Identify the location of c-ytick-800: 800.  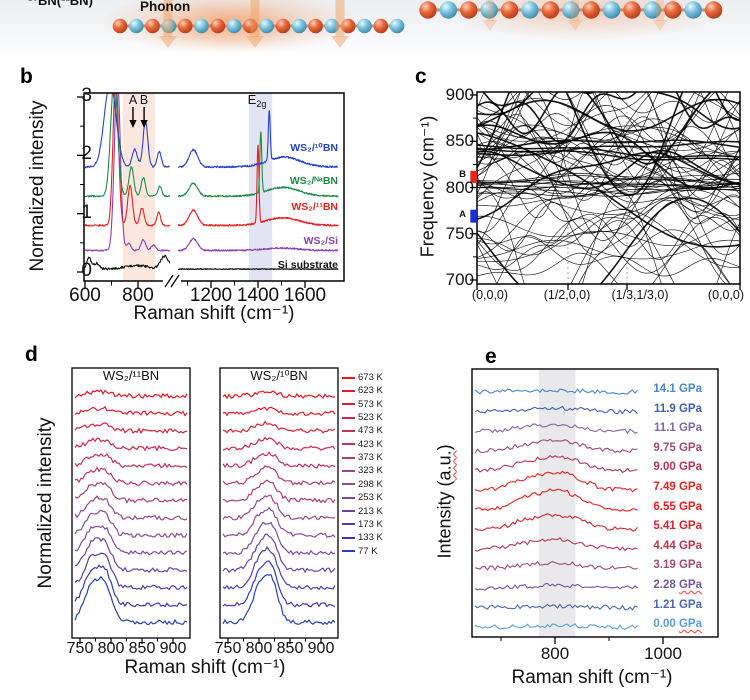
(459, 187).